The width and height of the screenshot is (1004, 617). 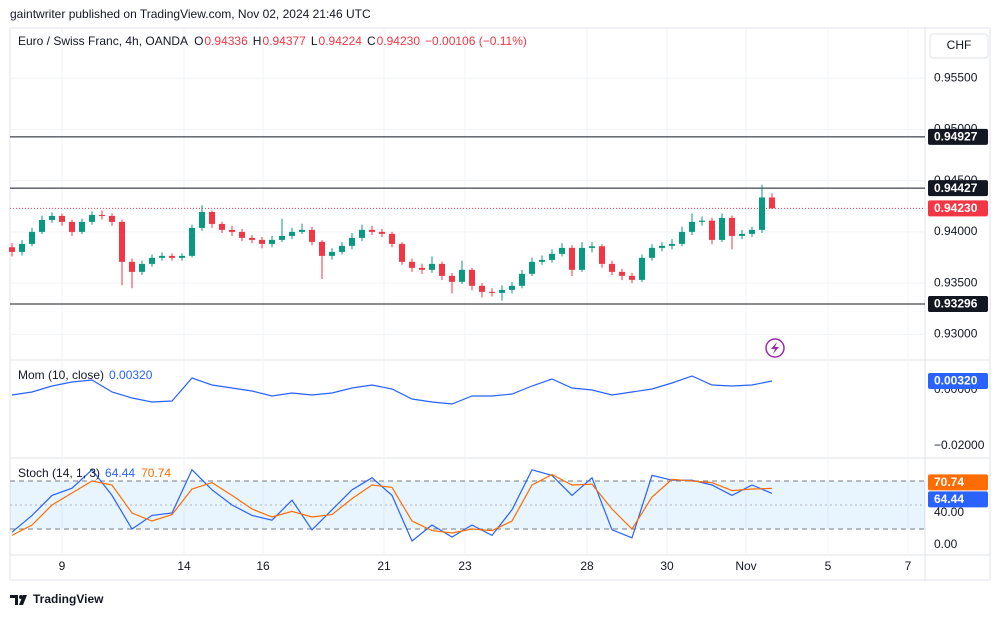 What do you see at coordinates (959, 445) in the screenshot?
I see `y-tick-label: −0.02000` at bounding box center [959, 445].